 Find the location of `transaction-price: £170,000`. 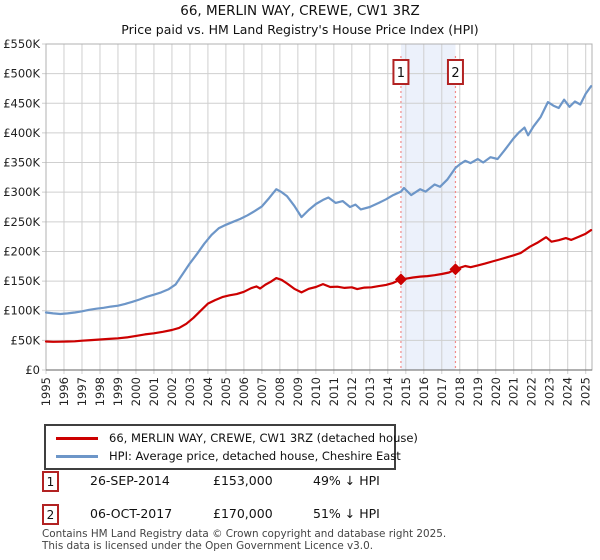

transaction-price: £170,000 is located at coordinates (243, 513).